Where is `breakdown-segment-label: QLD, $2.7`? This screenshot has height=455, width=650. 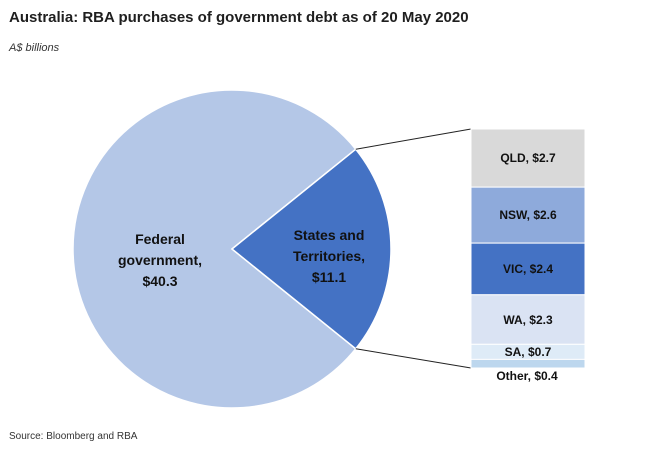 breakdown-segment-label: QLD, $2.7 is located at coordinates (528, 158).